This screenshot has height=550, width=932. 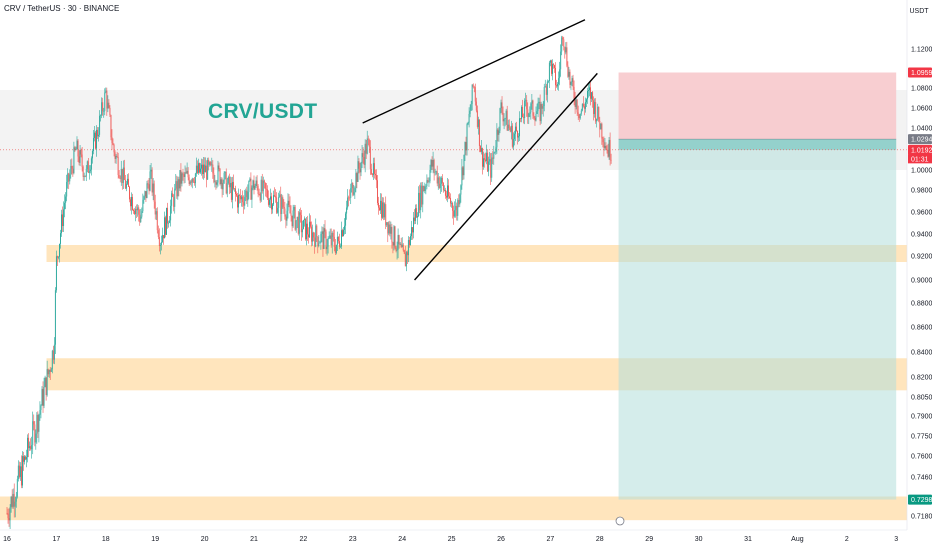 I want to click on price-badge-stop, so click(x=920, y=72).